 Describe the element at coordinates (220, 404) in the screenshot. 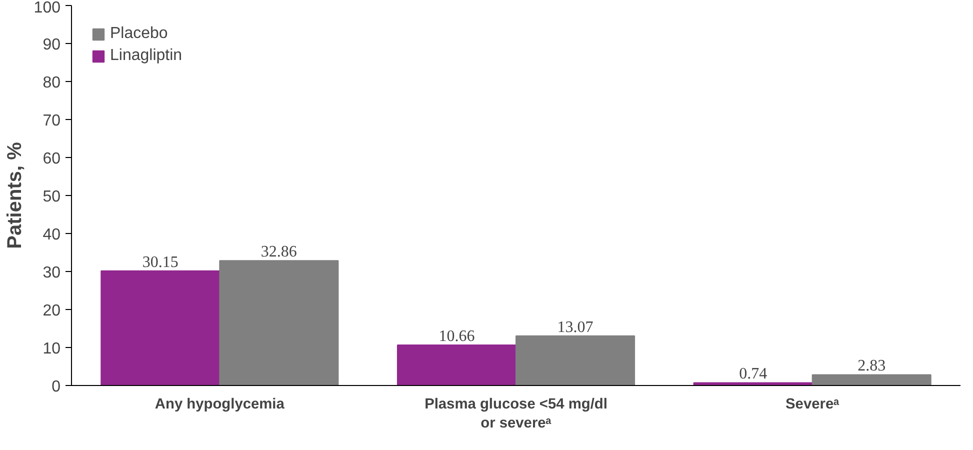

I see `x-tick-label: Any hypoglycemia` at that location.